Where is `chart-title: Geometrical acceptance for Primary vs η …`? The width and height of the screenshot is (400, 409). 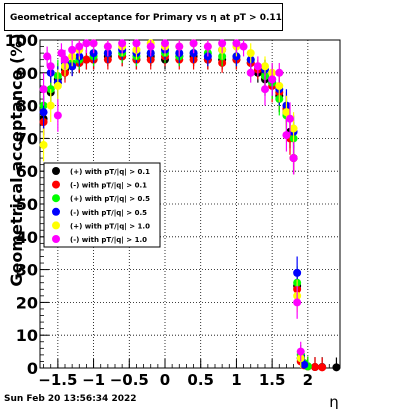 chart-title: Geometrical acceptance for Primary vs η … is located at coordinates (143, 17).